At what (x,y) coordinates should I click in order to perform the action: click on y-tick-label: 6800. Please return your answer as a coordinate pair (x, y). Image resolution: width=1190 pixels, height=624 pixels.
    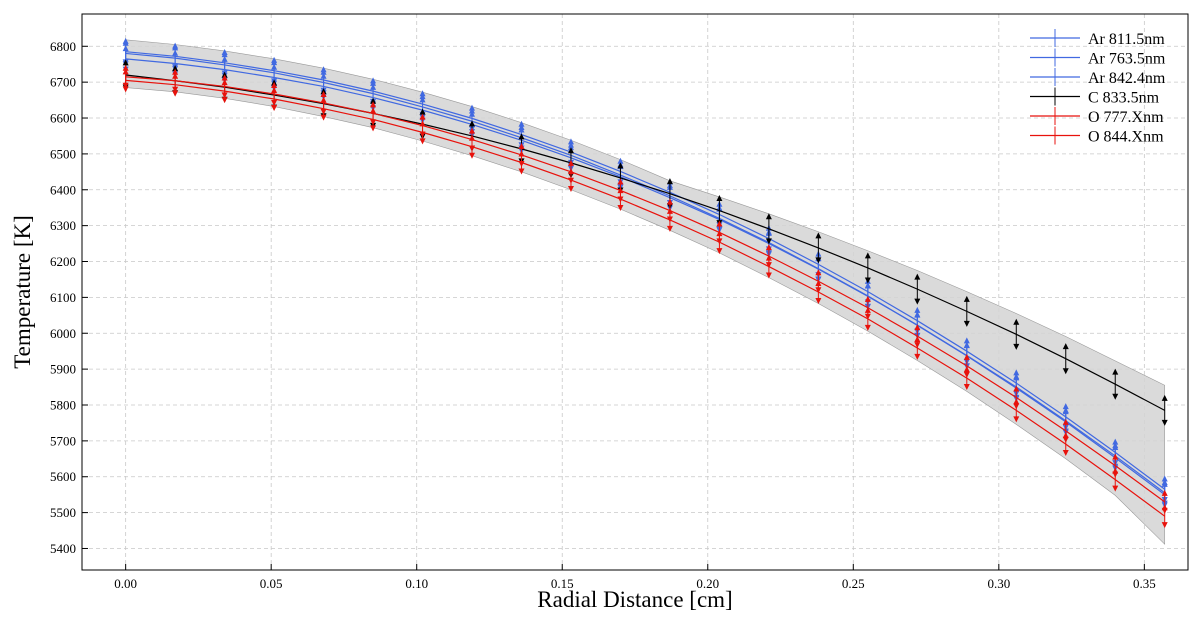
    Looking at the image, I should click on (63, 46).